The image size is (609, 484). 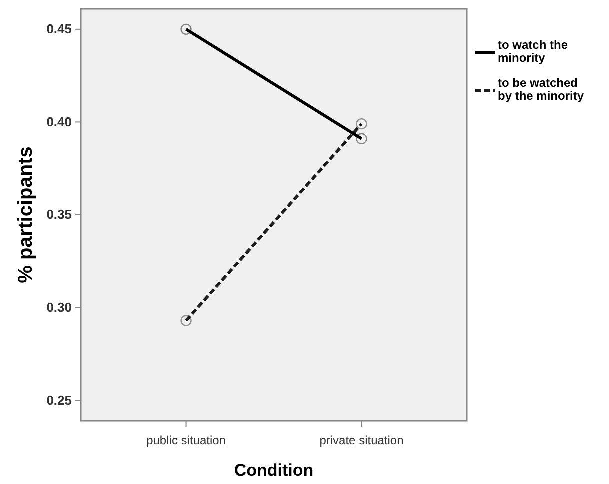 I want to click on y-axis-title: % participants, so click(x=26, y=215).